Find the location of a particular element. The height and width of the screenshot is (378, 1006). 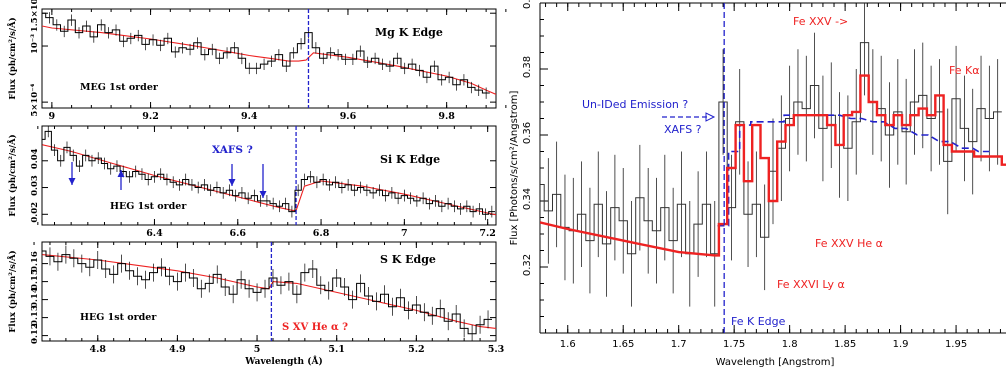

y-tick-label: 0.36 is located at coordinates (527, 133).